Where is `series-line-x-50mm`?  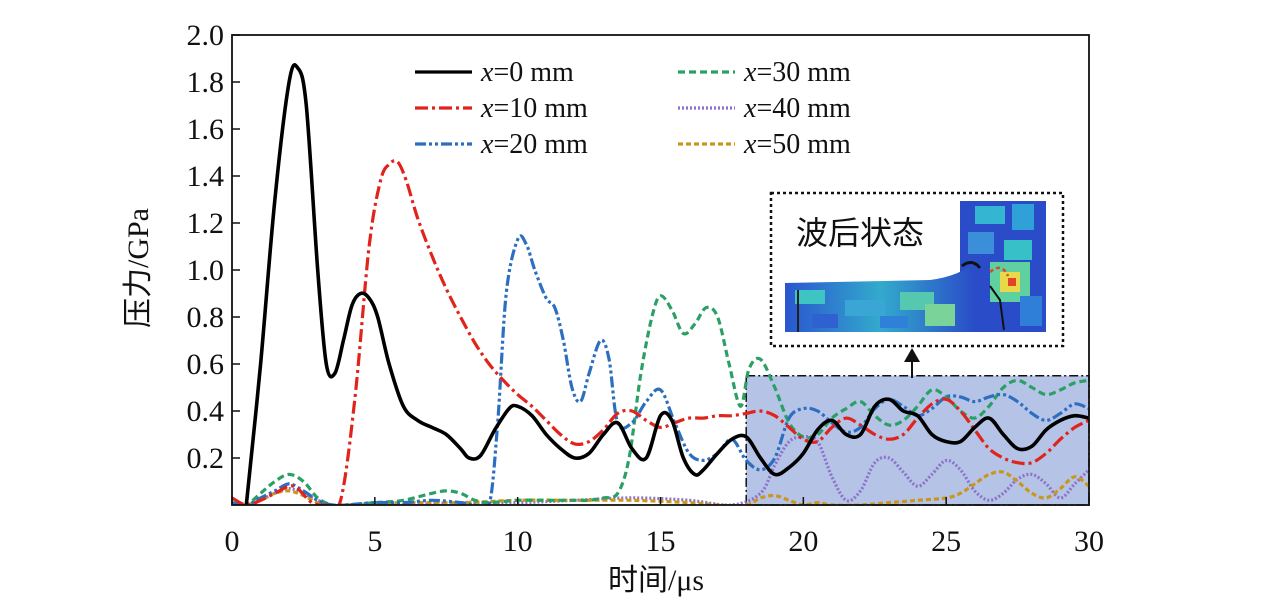 series-line-x-50mm is located at coordinates (660, 487).